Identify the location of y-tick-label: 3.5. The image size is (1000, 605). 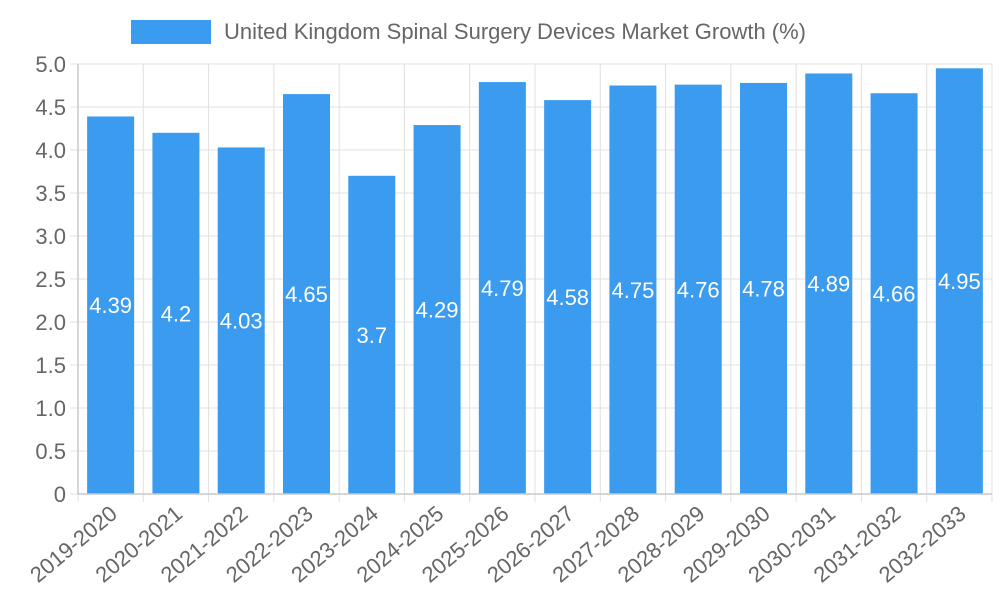
(50, 193).